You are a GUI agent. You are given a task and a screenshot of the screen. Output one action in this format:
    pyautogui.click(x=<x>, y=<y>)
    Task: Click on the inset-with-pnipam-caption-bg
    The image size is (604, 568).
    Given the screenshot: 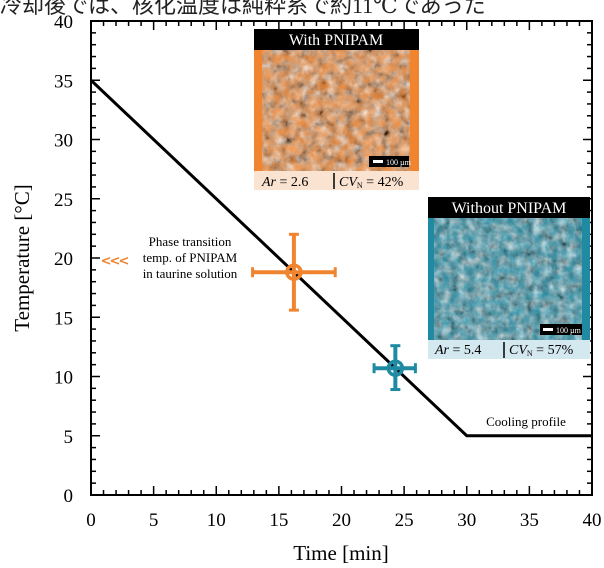 What is the action you would take?
    pyautogui.click(x=336, y=180)
    